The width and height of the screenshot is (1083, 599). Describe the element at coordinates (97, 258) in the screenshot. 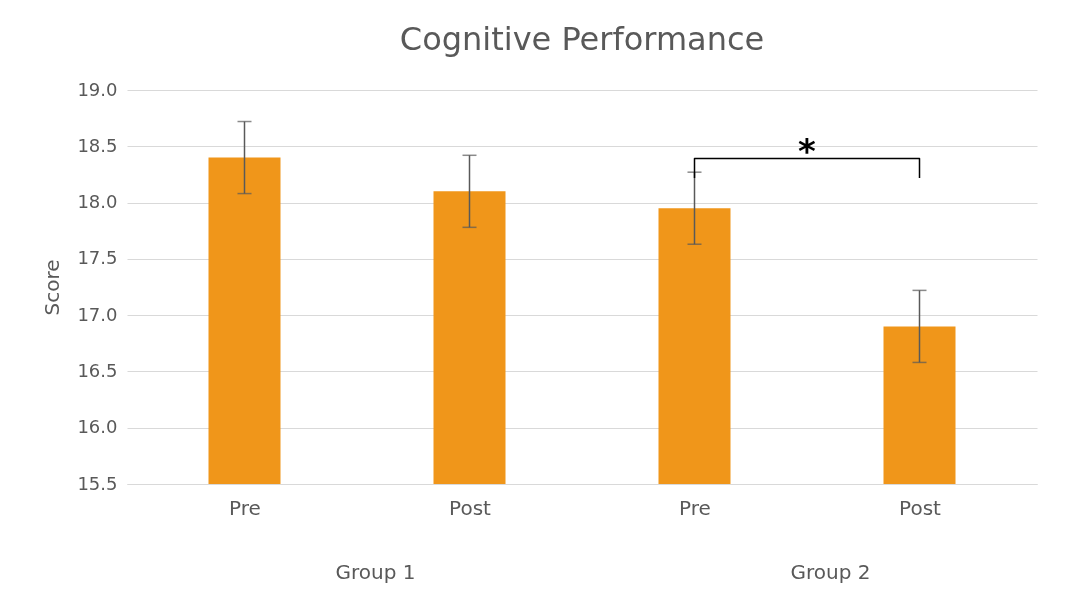

I see `y-tick-label: 17.5` at that location.